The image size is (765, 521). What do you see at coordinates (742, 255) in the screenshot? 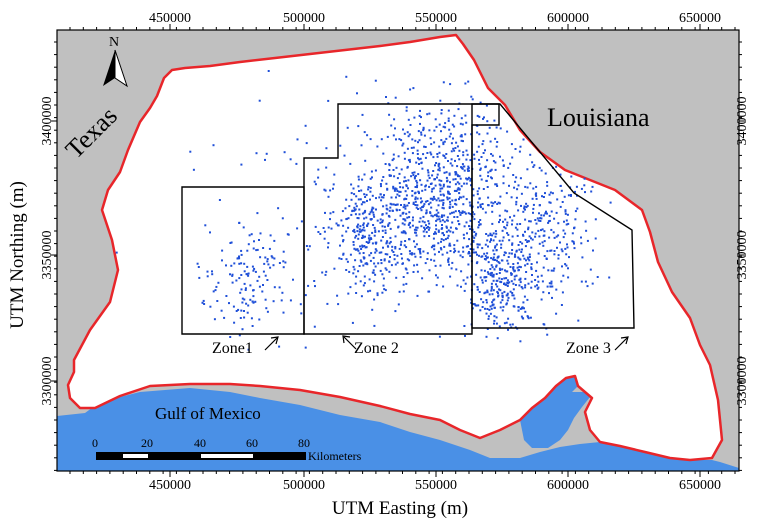
I see `y-tick-right-3350000: 3350000` at bounding box center [742, 255].